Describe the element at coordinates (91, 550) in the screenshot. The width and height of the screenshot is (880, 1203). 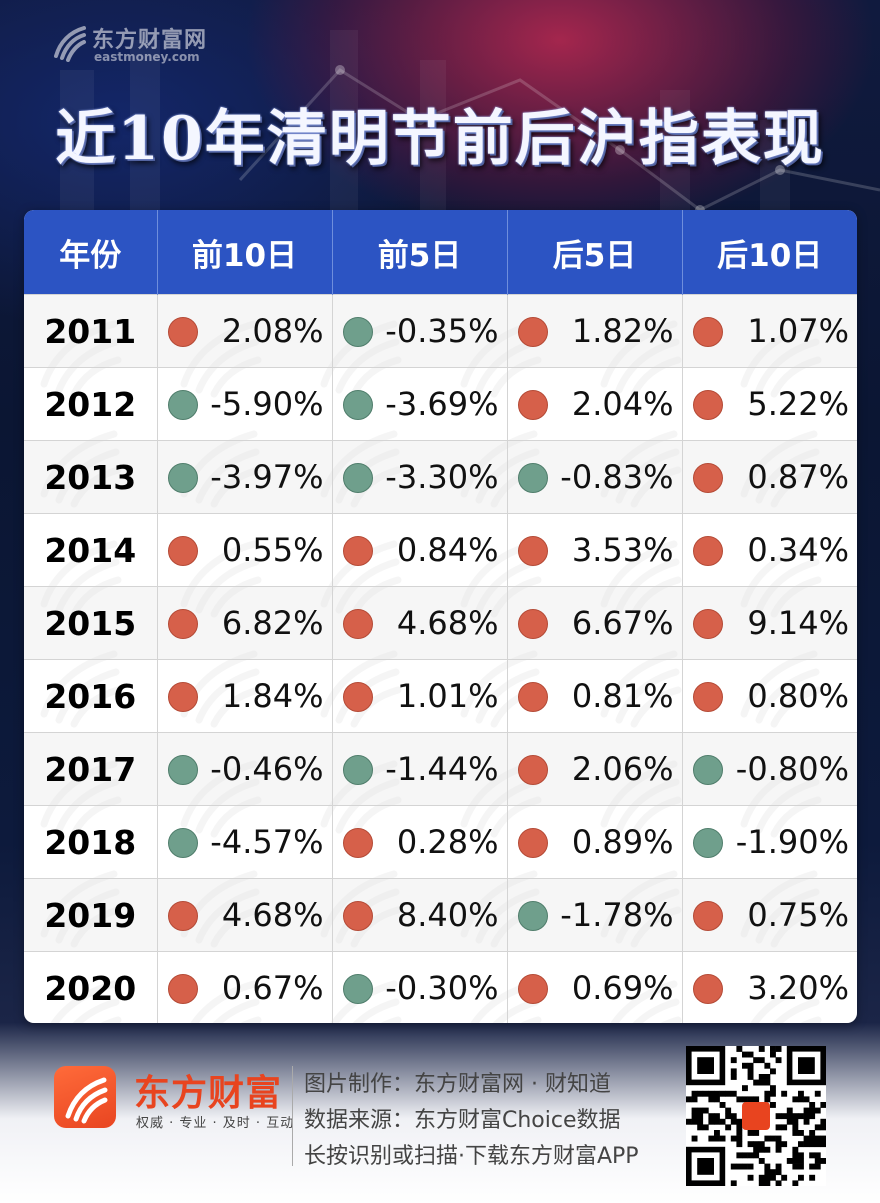
I see `year-cell: 2014` at that location.